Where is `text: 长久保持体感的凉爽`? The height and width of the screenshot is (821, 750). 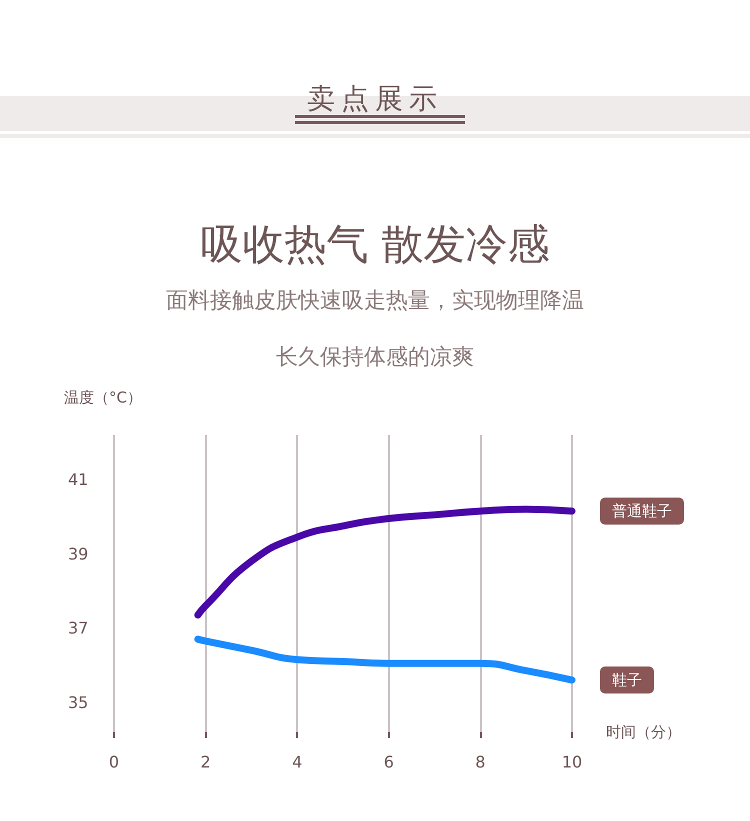
text: 长久保持体感的凉爽 is located at coordinates (375, 358).